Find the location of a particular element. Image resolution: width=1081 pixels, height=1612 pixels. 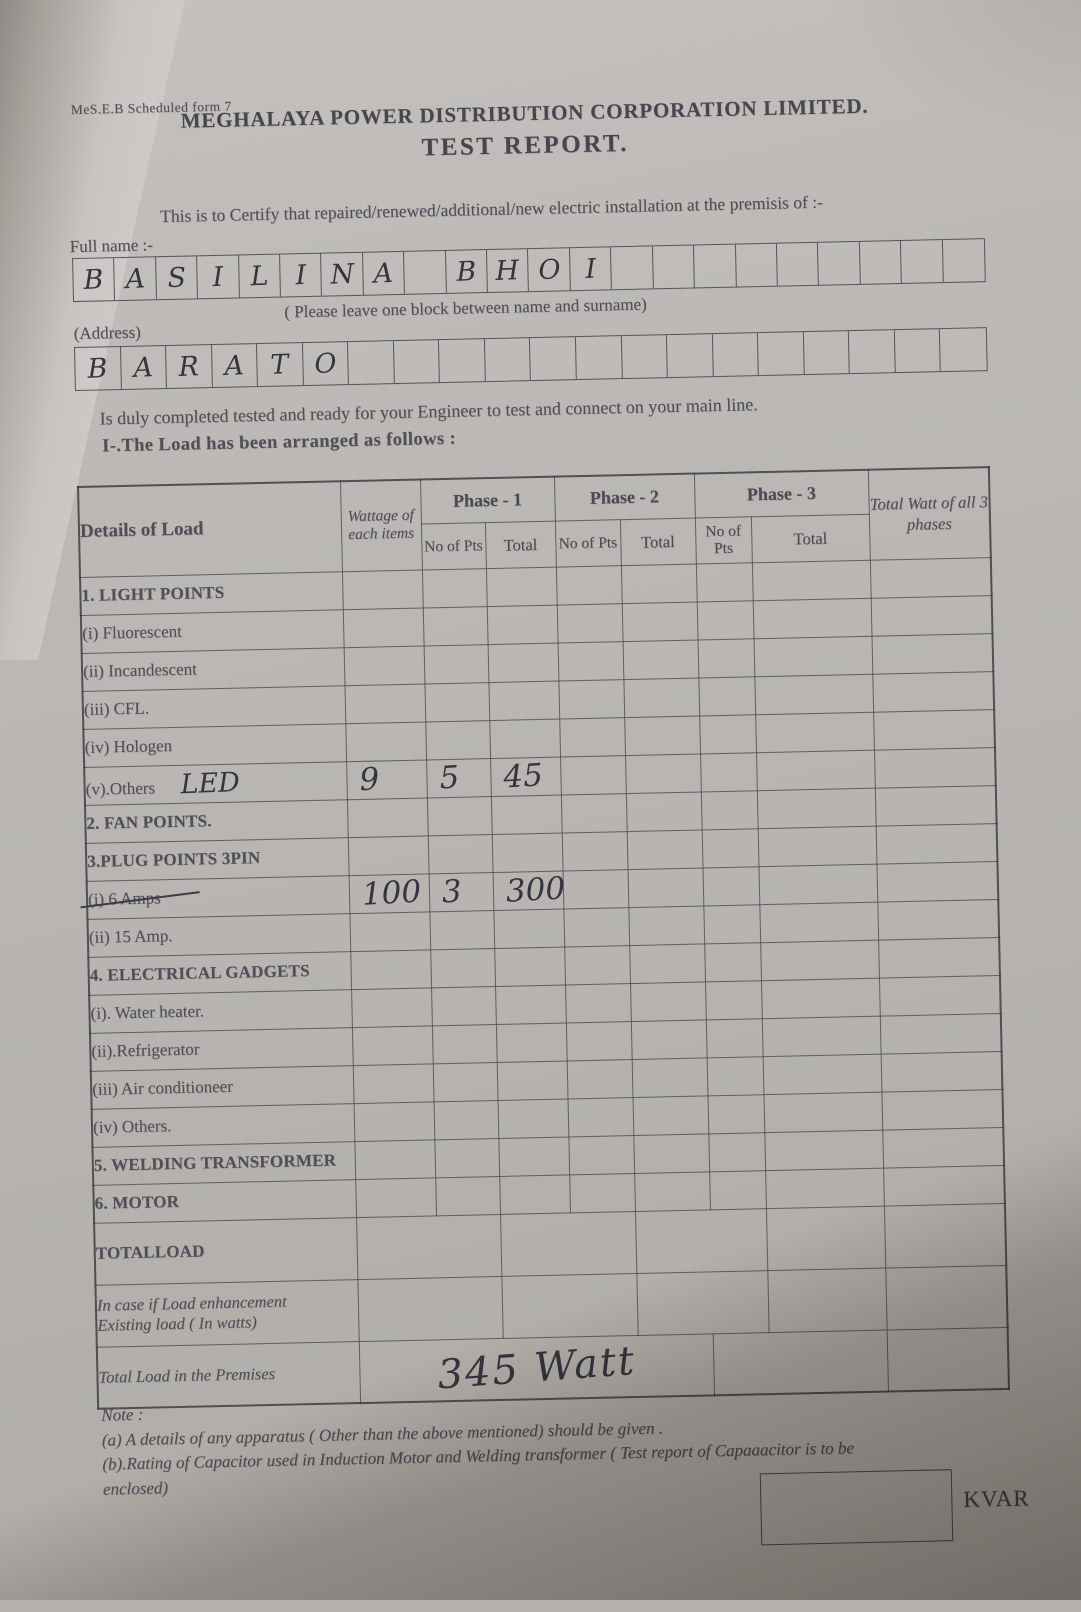

name-letter-box: B is located at coordinates (466, 271).